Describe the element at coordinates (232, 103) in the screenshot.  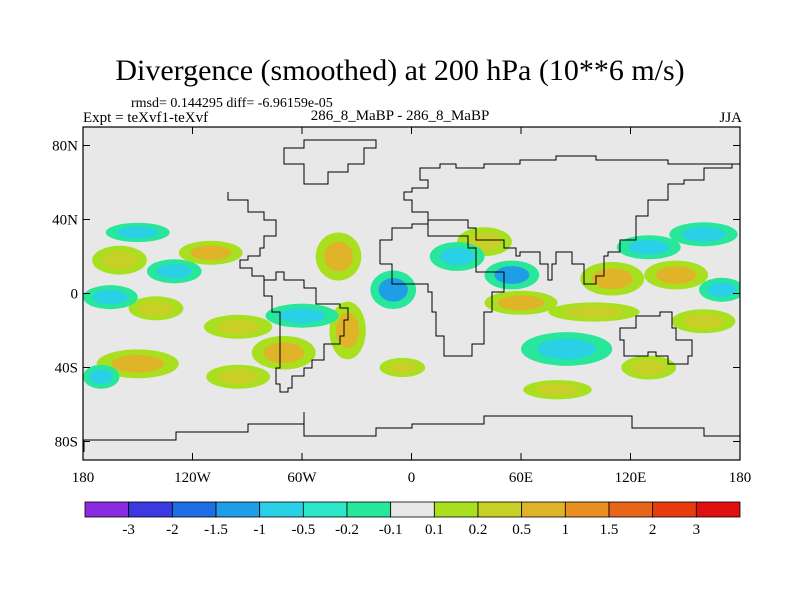
I see `stats-text: rmsd= 0.144295 diff= -6.96159e-05` at that location.